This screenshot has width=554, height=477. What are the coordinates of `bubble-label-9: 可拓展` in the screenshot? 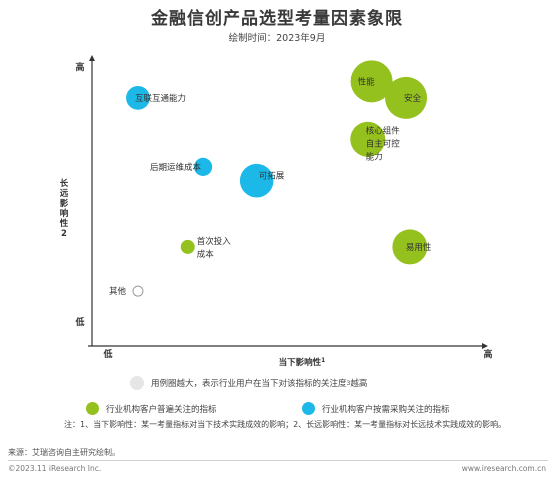 It's located at (272, 176).